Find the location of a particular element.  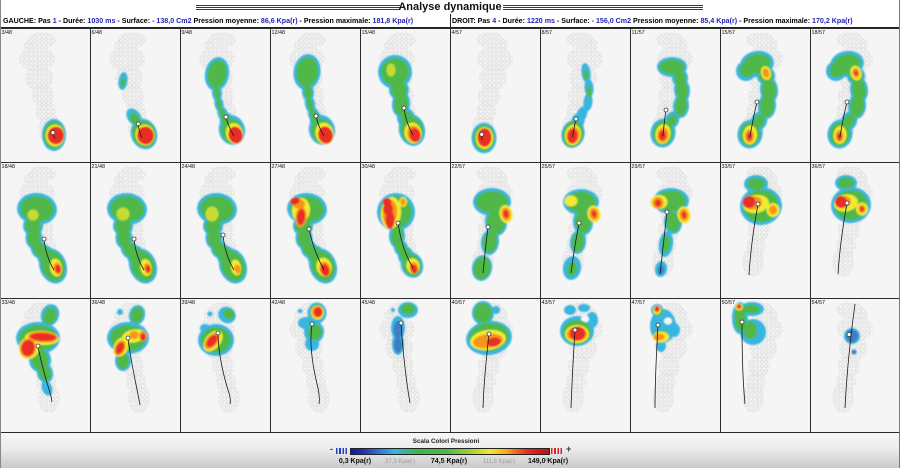

svg-text: 42/48 is located at coordinates (279, 303).